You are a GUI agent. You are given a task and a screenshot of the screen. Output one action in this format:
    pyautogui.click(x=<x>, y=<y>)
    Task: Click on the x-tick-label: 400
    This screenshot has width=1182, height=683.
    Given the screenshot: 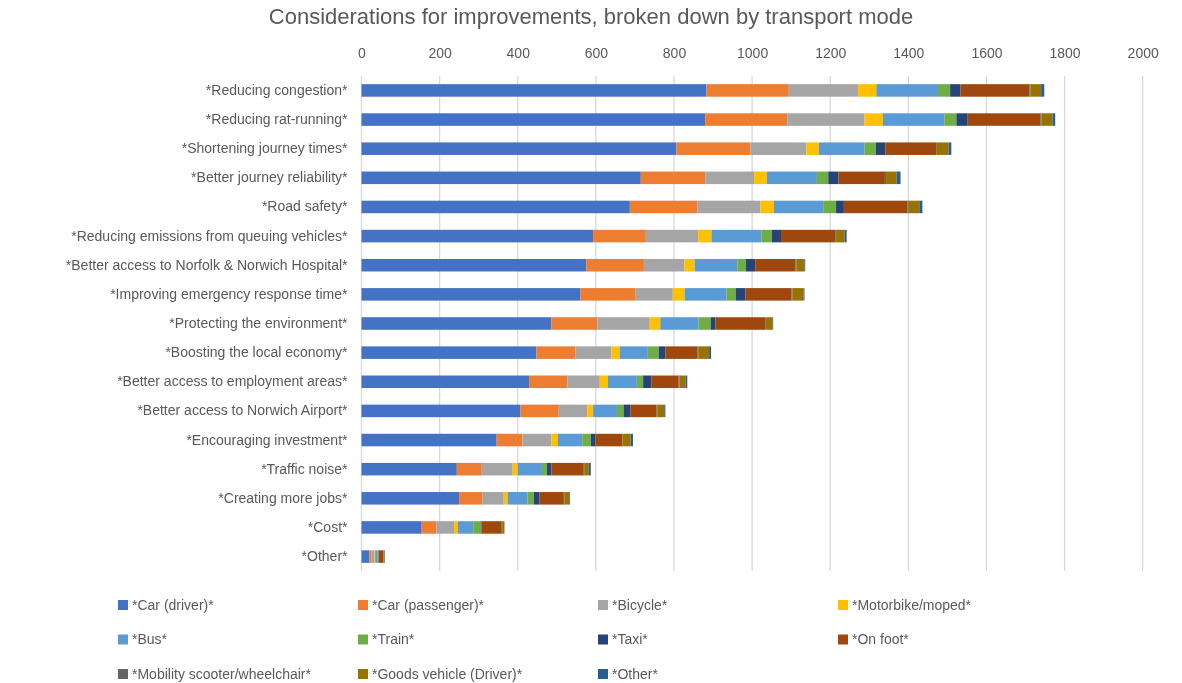 What is the action you would take?
    pyautogui.click(x=518, y=53)
    